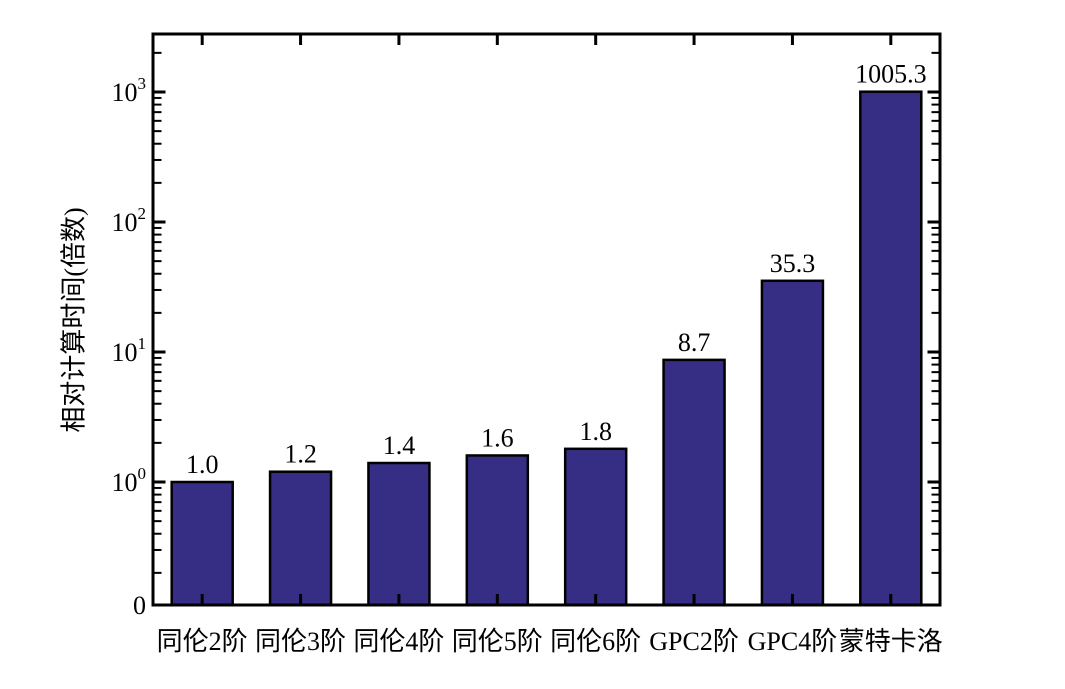 The image size is (1065, 689). I want to click on x-category-label: GPC2阶, so click(694, 641).